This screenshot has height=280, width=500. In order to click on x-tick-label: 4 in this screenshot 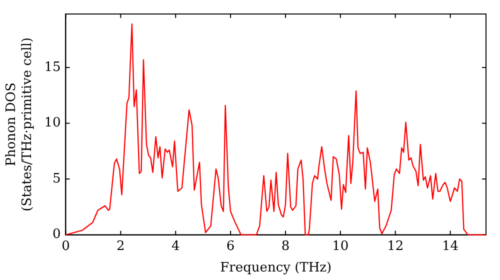, I will do `click(175, 246)`.